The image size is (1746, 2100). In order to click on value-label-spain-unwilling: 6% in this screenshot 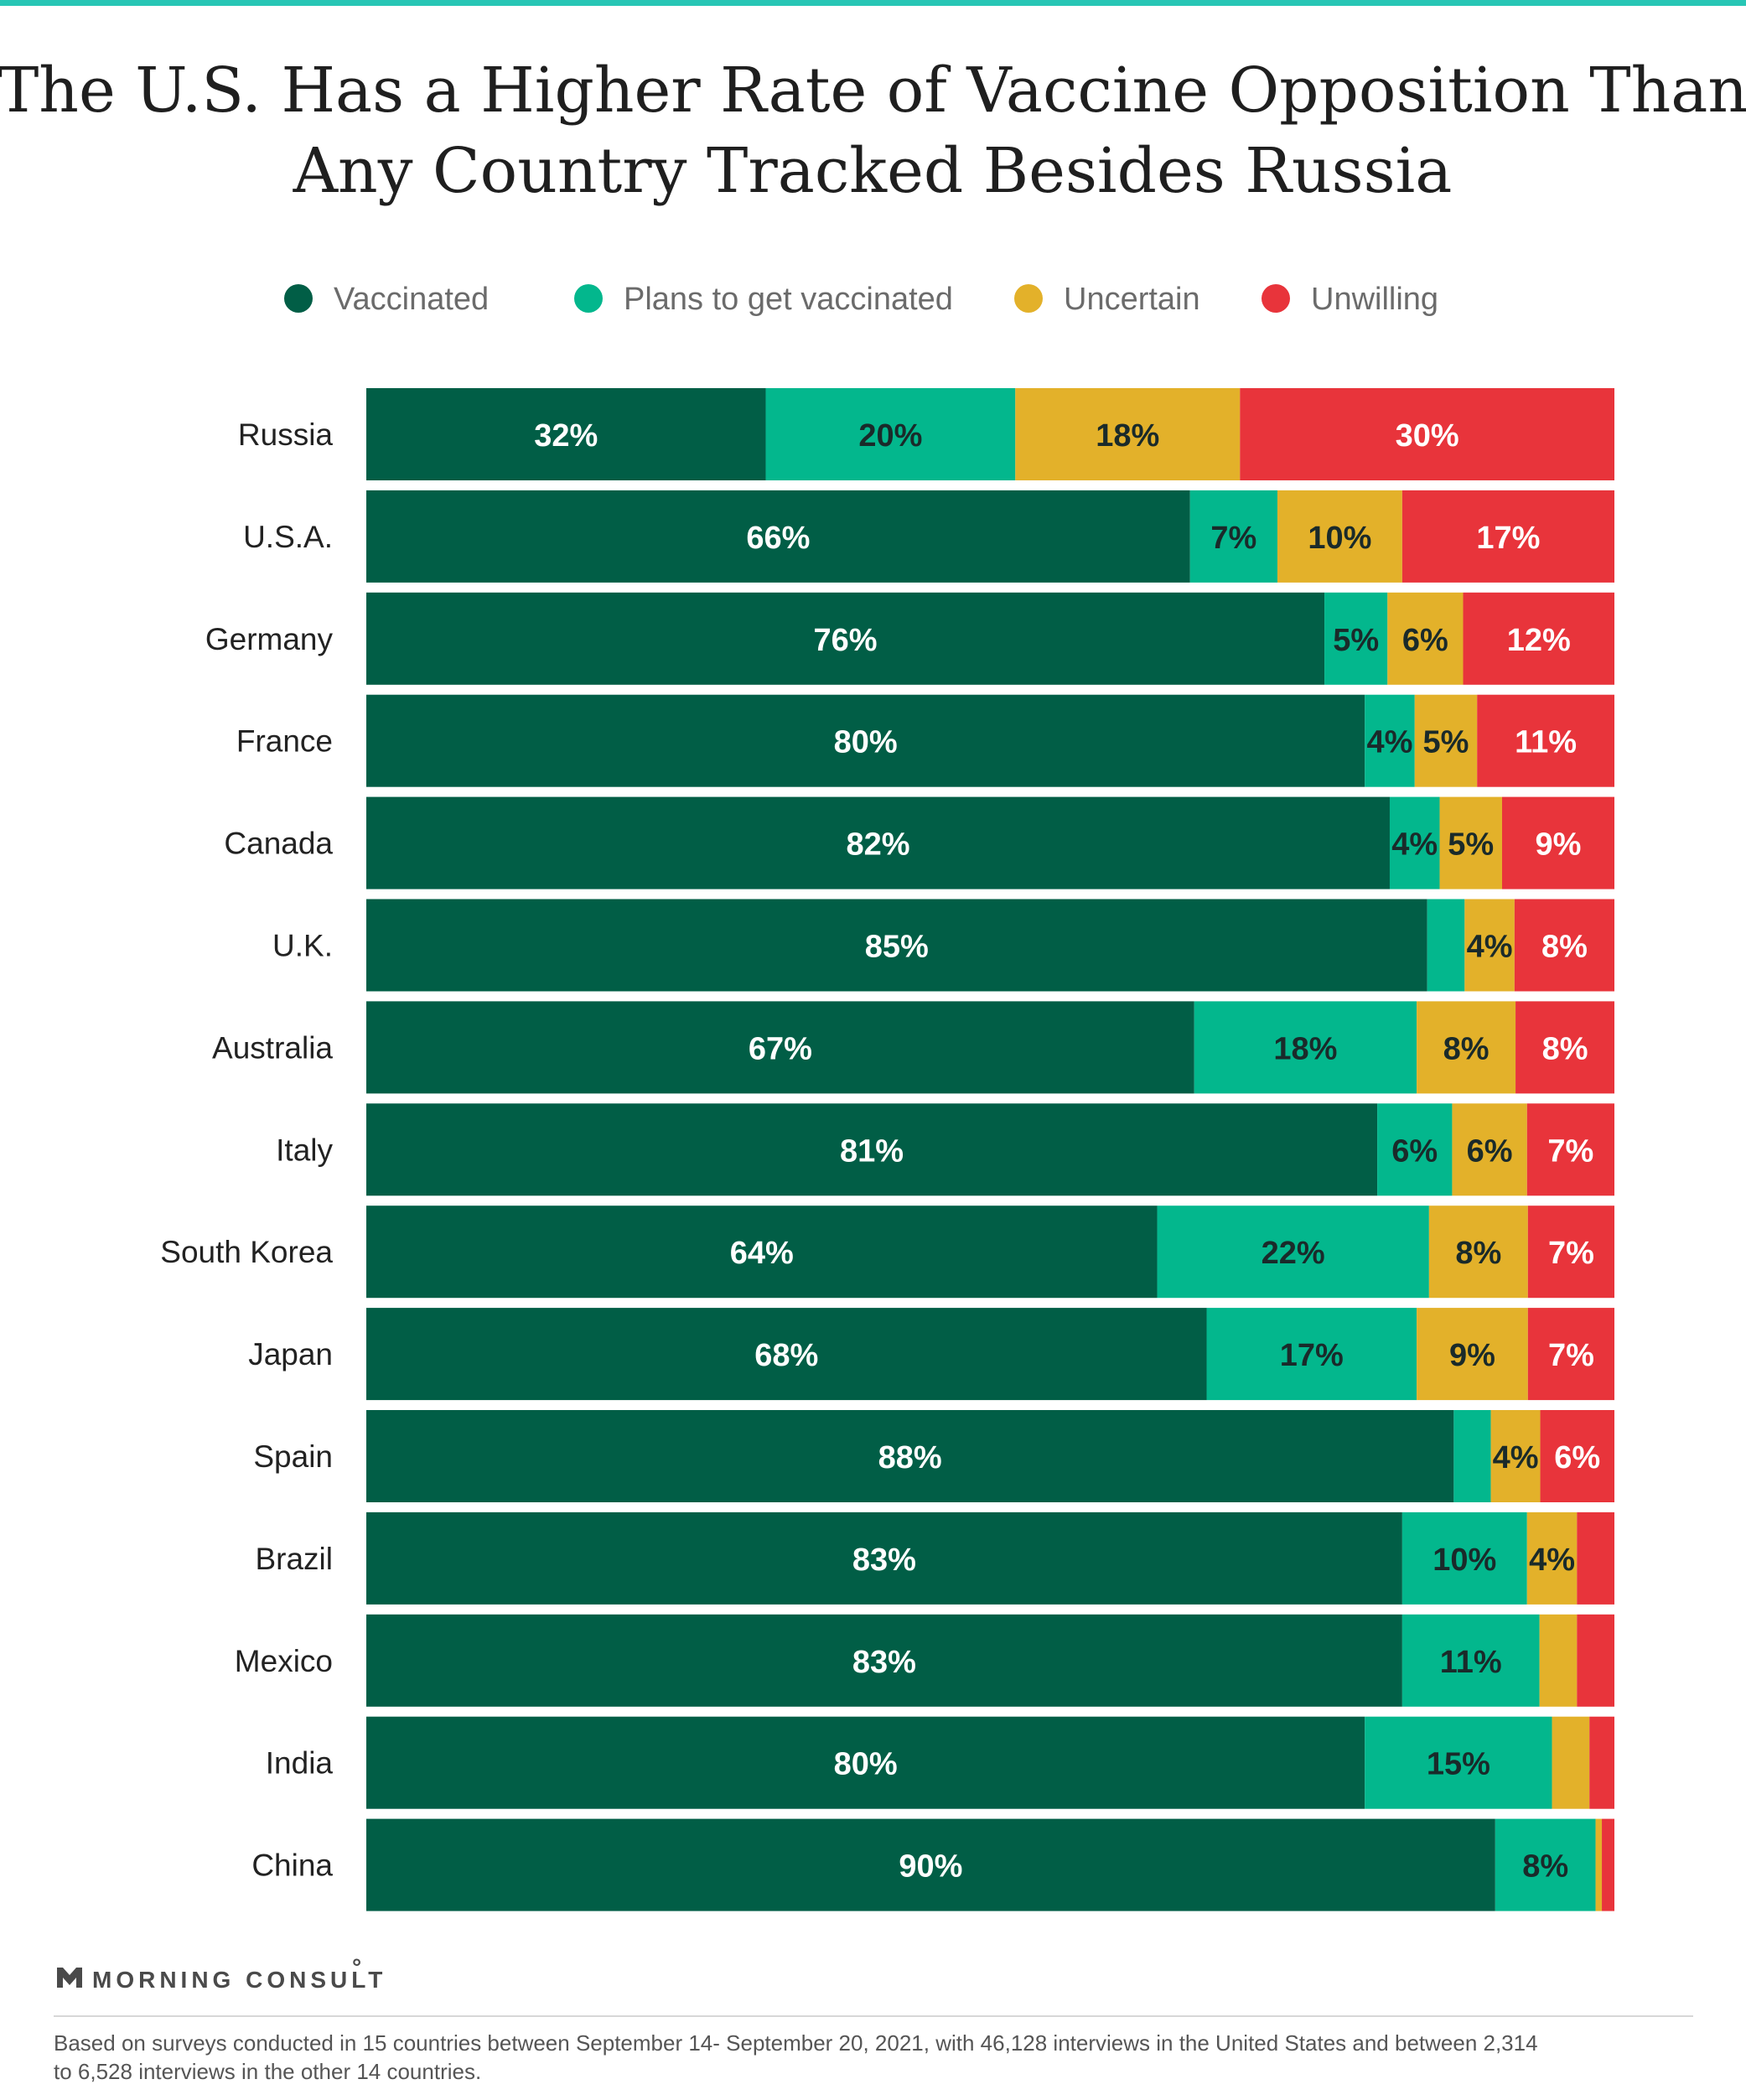, I will do `click(1577, 1457)`.